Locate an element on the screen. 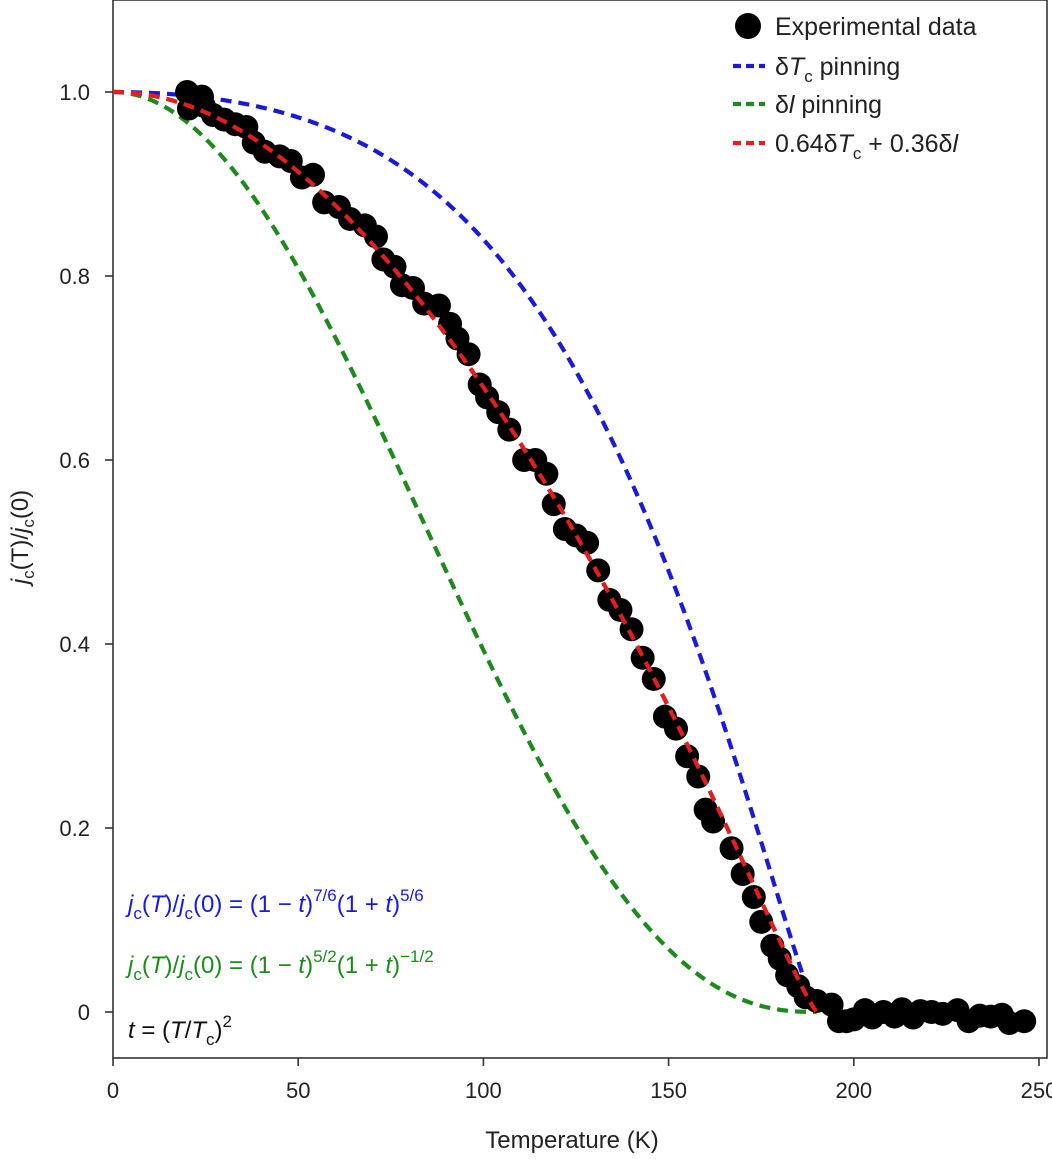 The image size is (1052, 1159). y-tick-label: 0.4 is located at coordinates (74, 644).